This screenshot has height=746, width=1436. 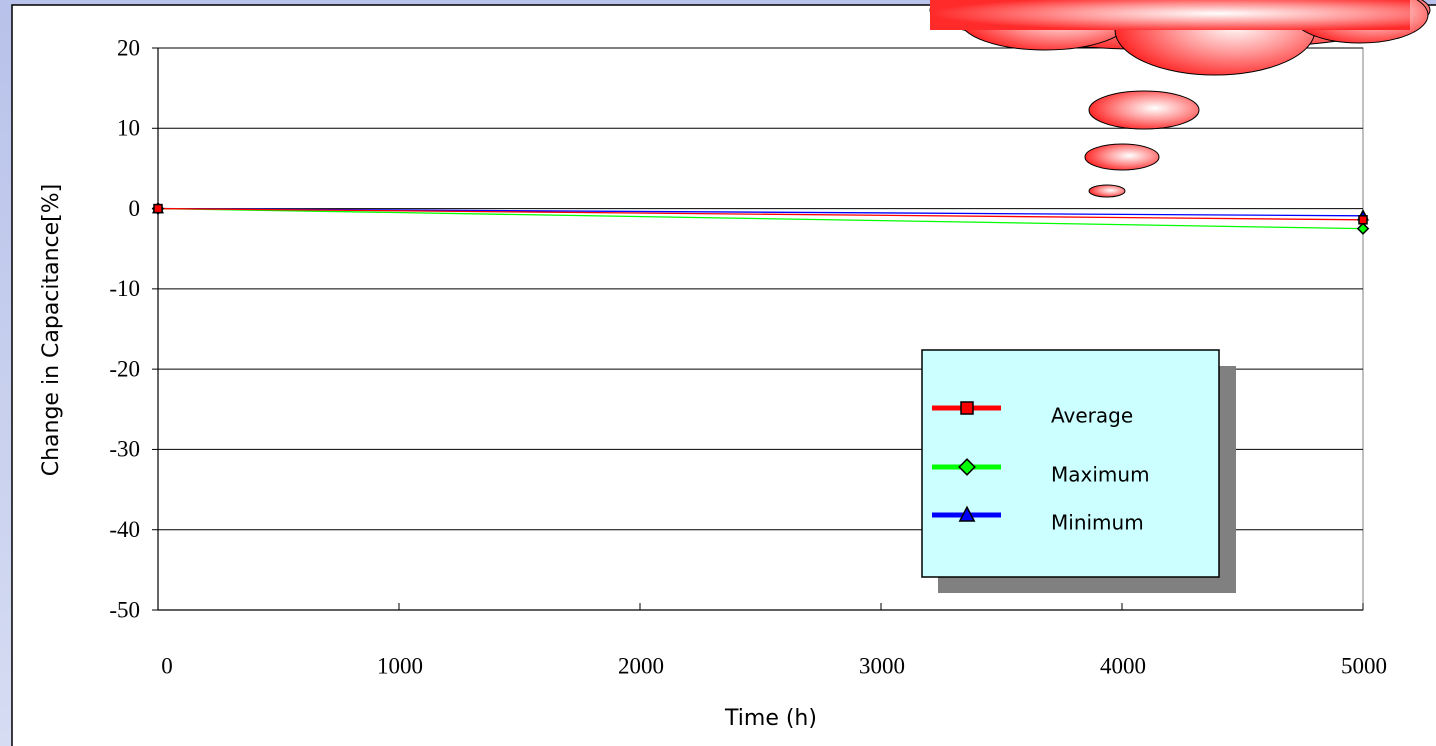 What do you see at coordinates (128, 128) in the screenshot?
I see `y-tick-label: 10` at bounding box center [128, 128].